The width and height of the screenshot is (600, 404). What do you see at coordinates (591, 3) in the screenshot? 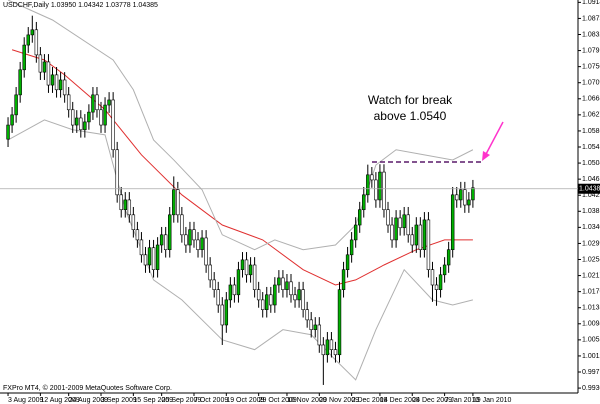
I see `y-tick-label: 1.09140` at bounding box center [591, 3].